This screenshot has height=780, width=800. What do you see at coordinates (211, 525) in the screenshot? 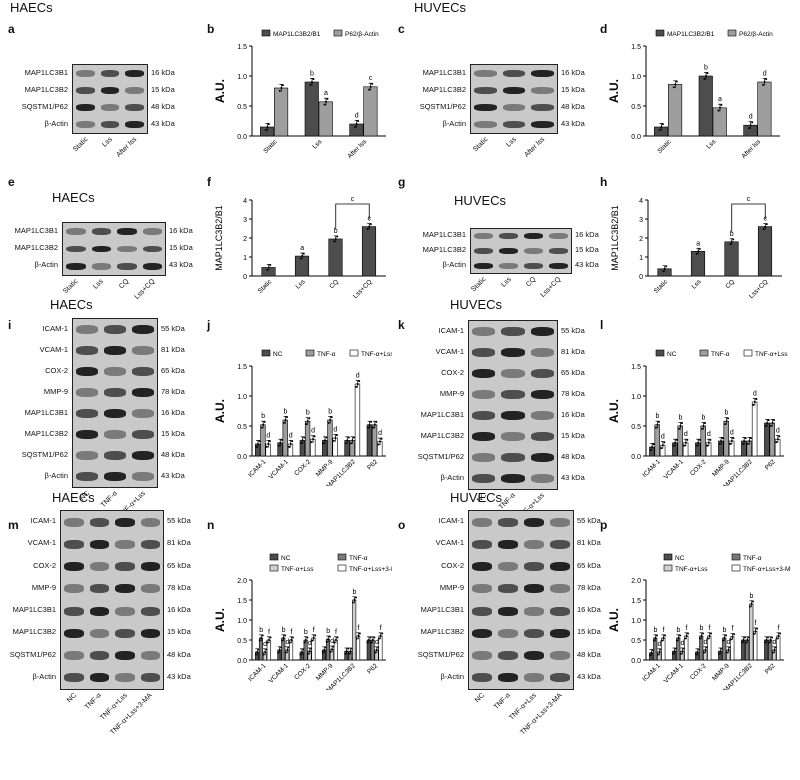
I see `panel-letter-n: n` at bounding box center [211, 525].